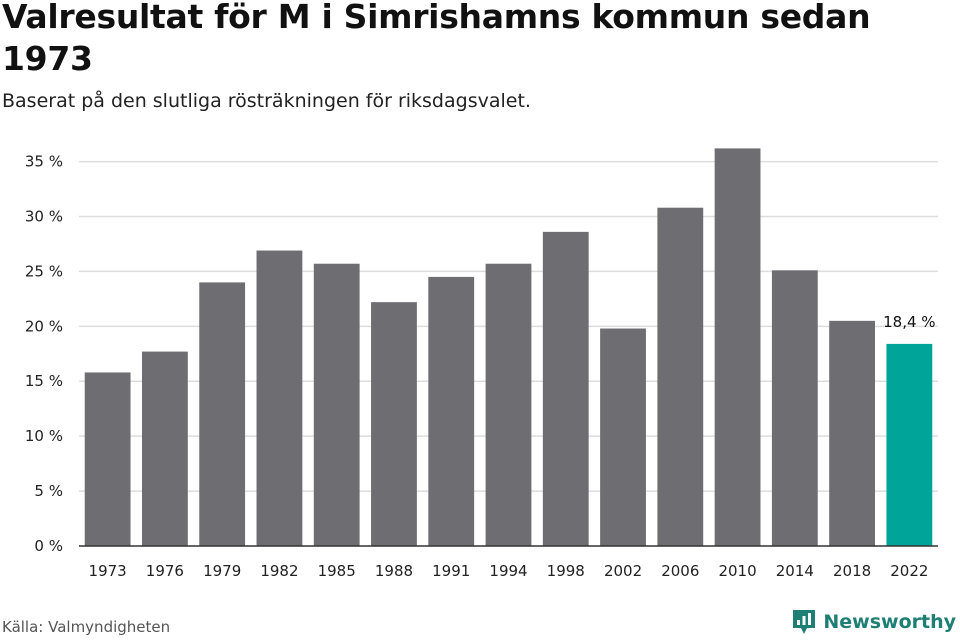 Image resolution: width=960 pixels, height=640 pixels. What do you see at coordinates (44, 381) in the screenshot?
I see `y-tick-label: 15 %` at bounding box center [44, 381].